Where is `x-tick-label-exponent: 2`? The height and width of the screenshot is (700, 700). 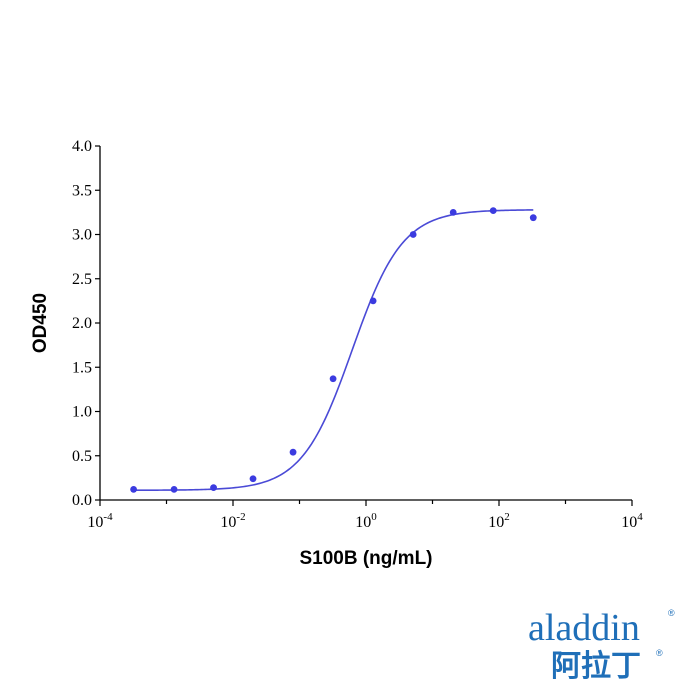 x-tick-label-exponent: 2 is located at coordinates (507, 517).